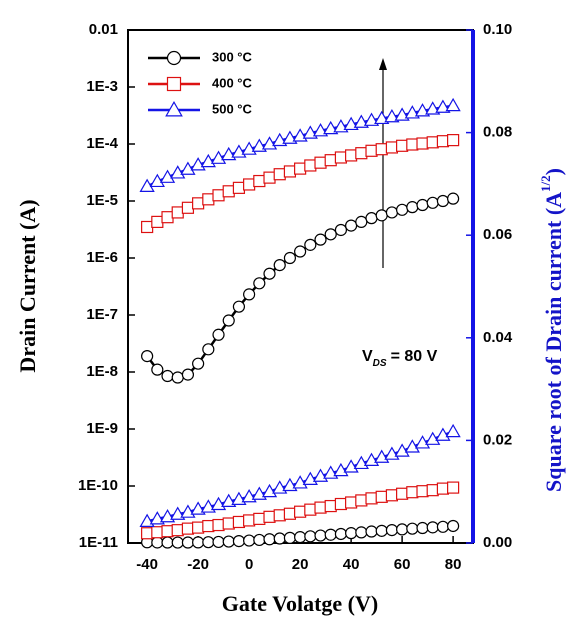 This screenshot has height=642, width=586. What do you see at coordinates (147, 564) in the screenshot?
I see `x-tick-label: -40` at bounding box center [147, 564].